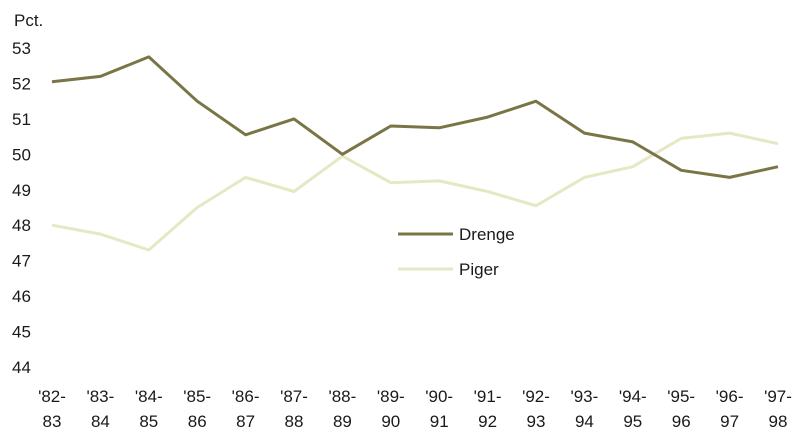 The height and width of the screenshot is (434, 798). Describe the element at coordinates (21, 154) in the screenshot. I see `y-tick-label: 50` at that location.